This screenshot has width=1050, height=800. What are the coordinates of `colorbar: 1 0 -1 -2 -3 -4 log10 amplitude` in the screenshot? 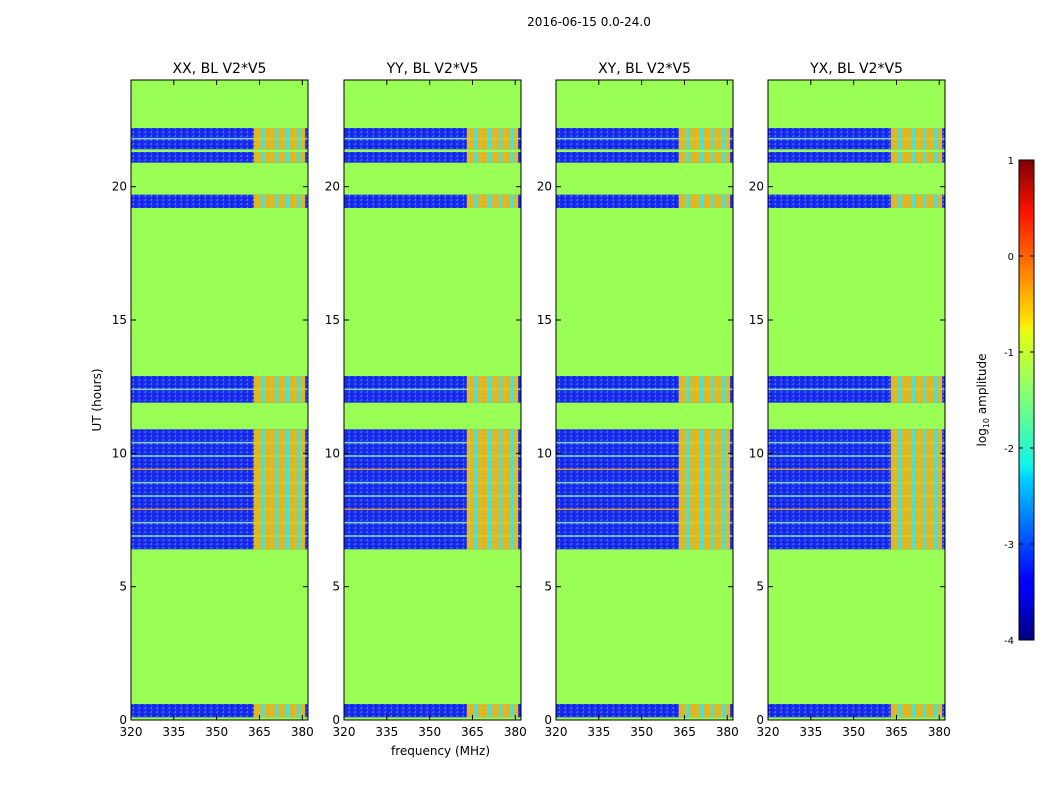 It's located at (1005, 401).